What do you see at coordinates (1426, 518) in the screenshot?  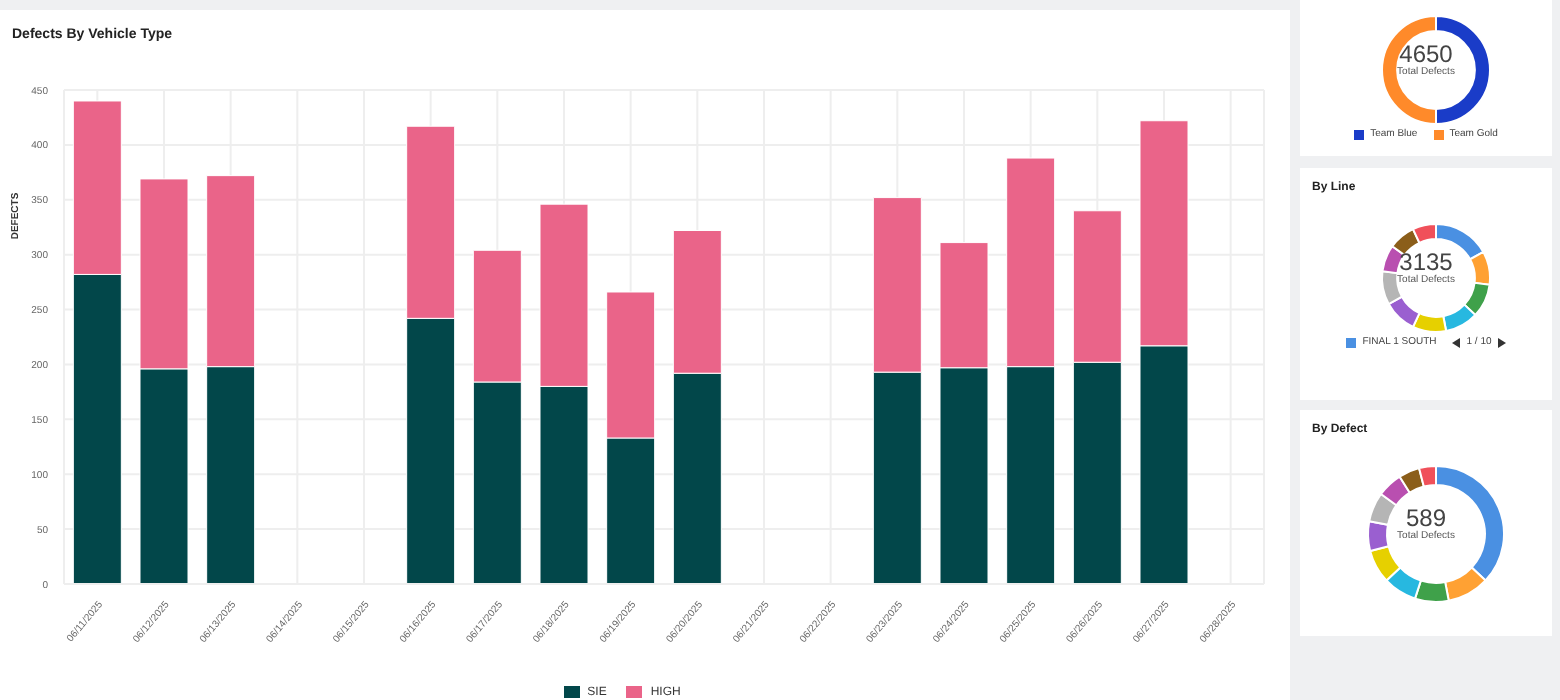 I see `text: 589` at bounding box center [1426, 518].